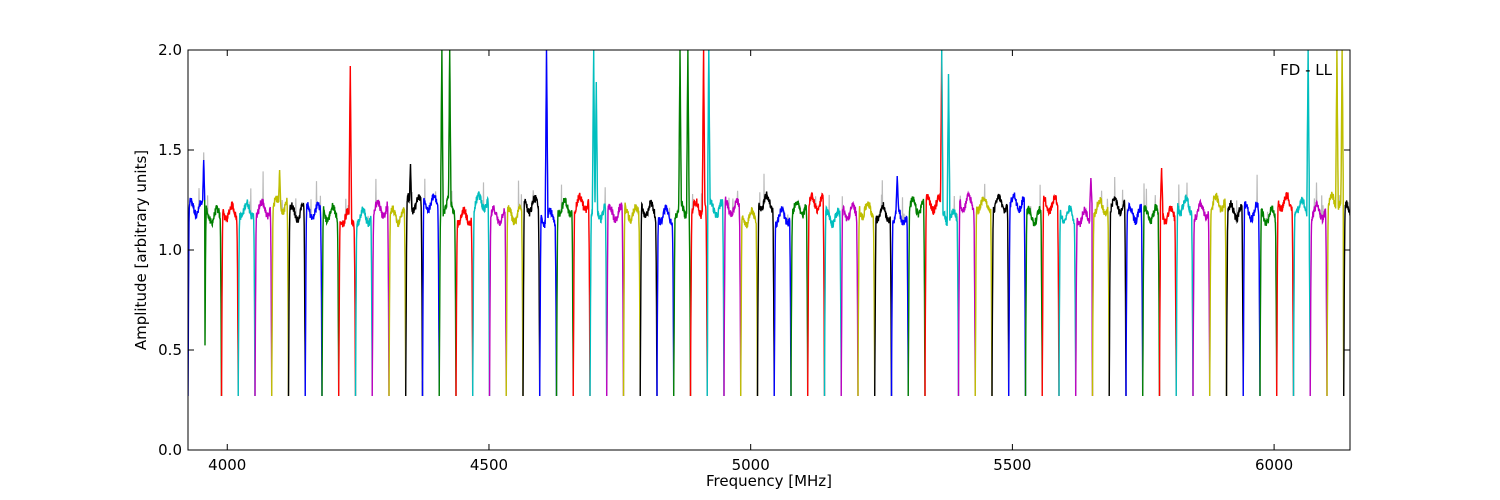 This screenshot has height=500, width=1500. Describe the element at coordinates (141, 250) in the screenshot. I see `y-axis-label: Amplitude [arbitrary units]` at that location.